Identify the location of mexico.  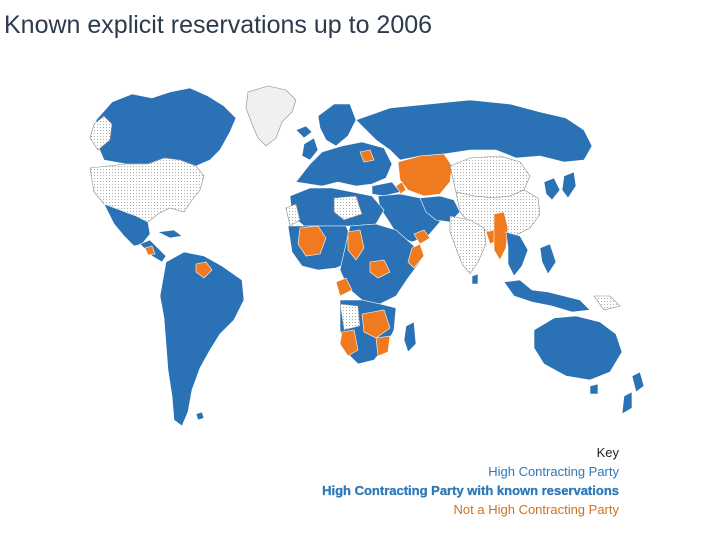
(127, 225).